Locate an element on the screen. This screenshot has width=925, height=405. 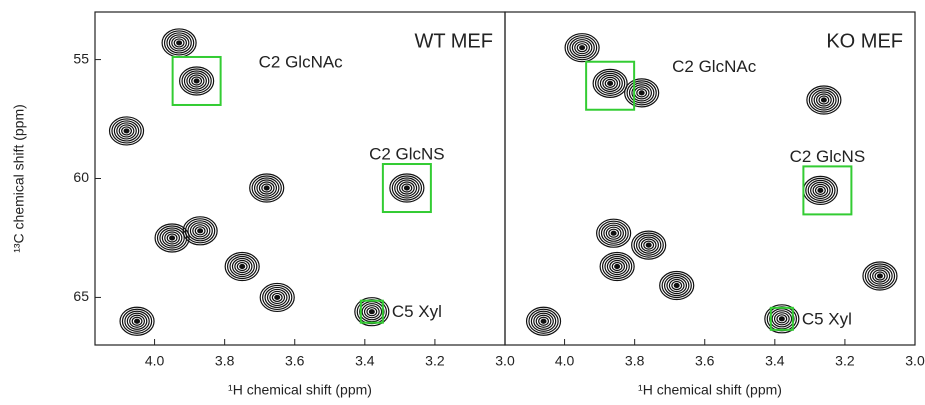
peak-label: C5 Xyl is located at coordinates (827, 318).